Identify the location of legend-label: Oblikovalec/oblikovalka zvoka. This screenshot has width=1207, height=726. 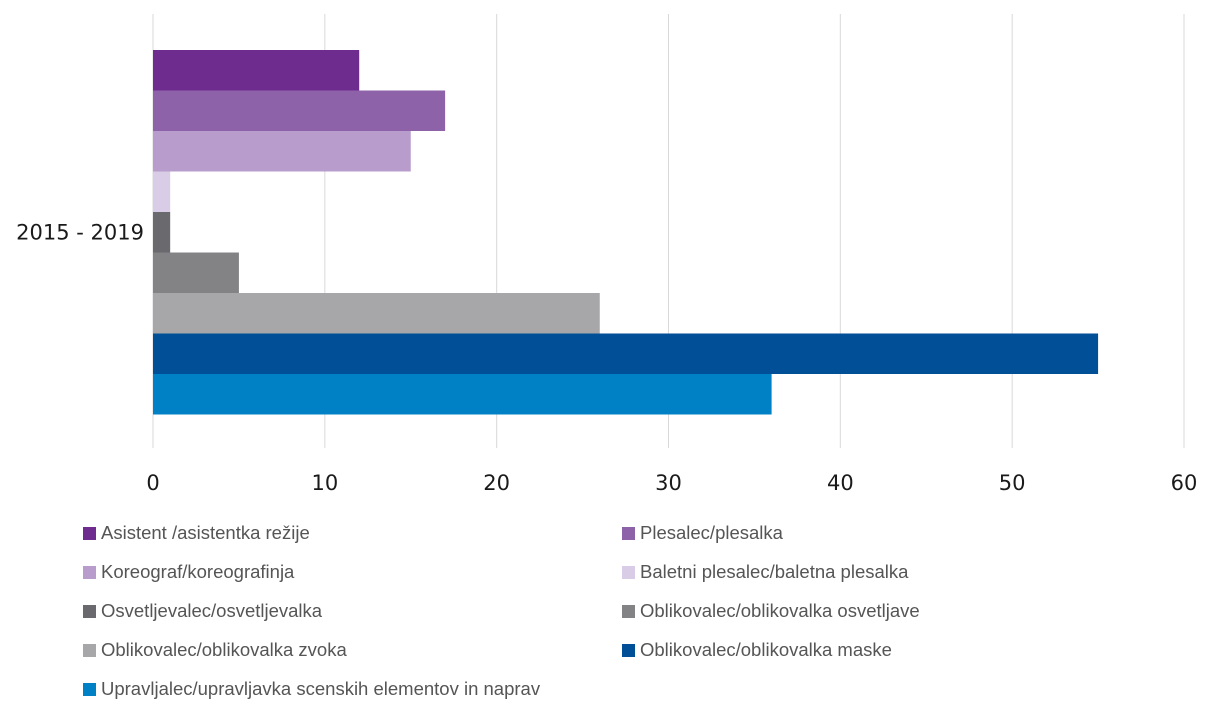
(224, 649).